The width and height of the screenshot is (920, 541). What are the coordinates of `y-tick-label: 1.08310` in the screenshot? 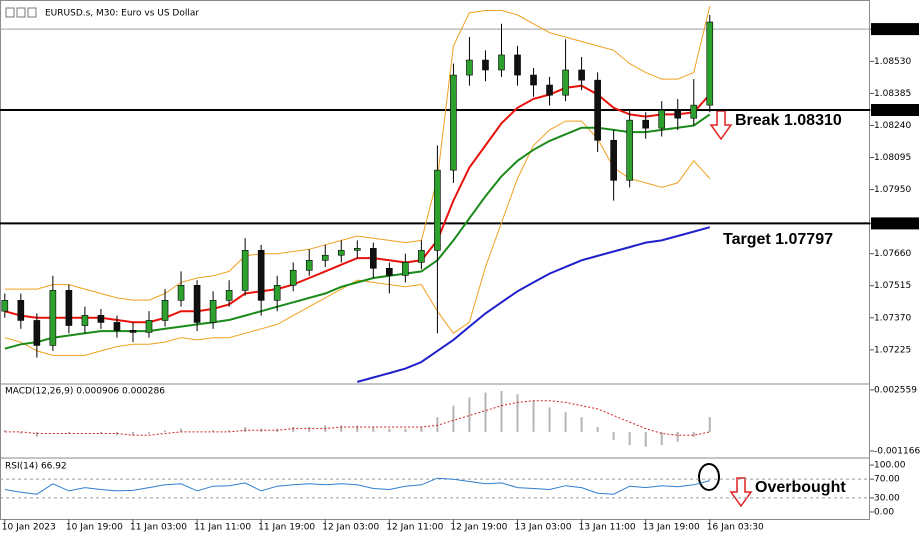 It's located at (892, 111).